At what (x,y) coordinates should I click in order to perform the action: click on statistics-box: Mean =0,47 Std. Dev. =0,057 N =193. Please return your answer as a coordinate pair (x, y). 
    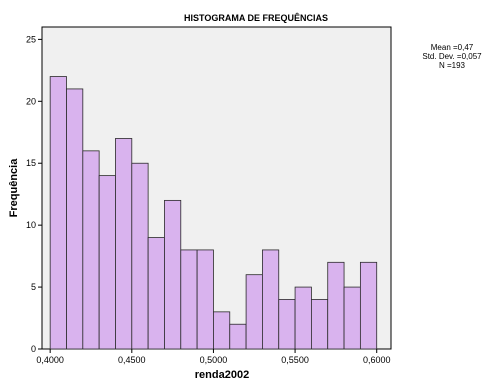
    Looking at the image, I should click on (452, 56).